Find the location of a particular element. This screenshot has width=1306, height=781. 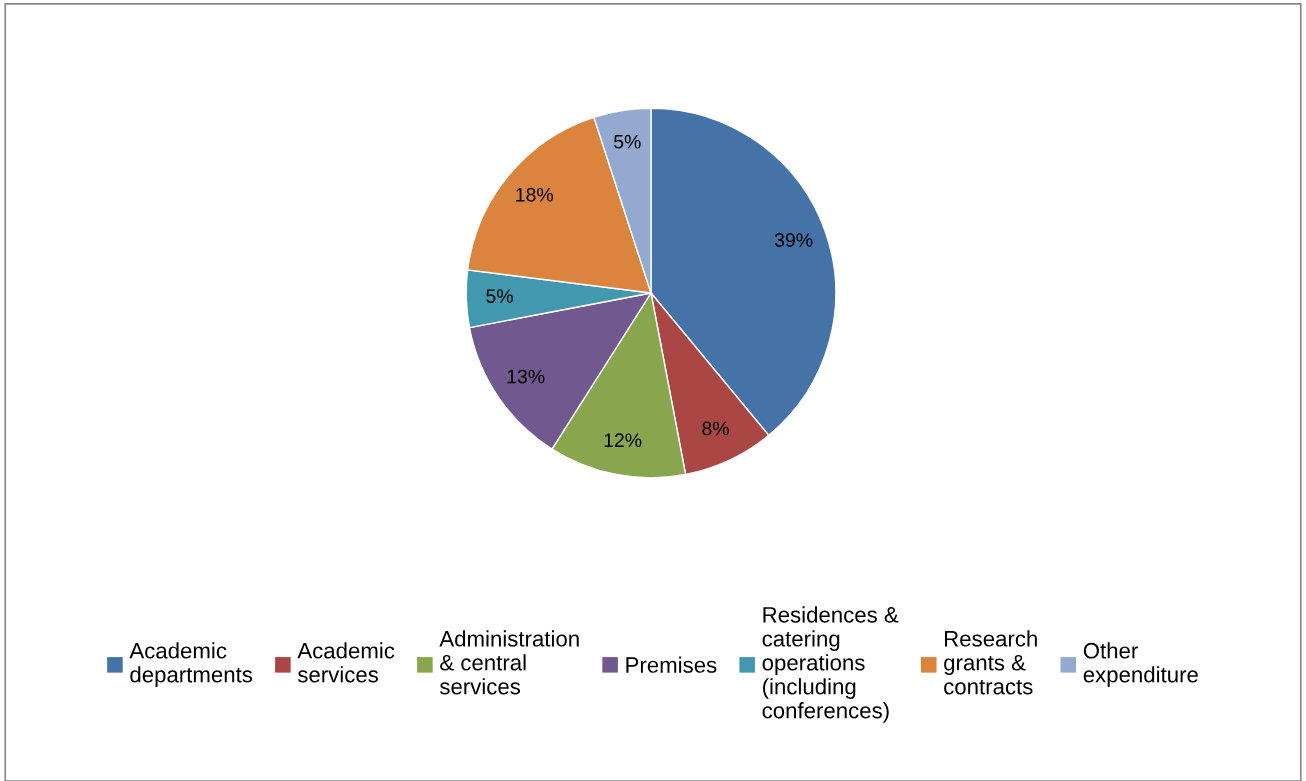

data-label: 8% is located at coordinates (715, 428).